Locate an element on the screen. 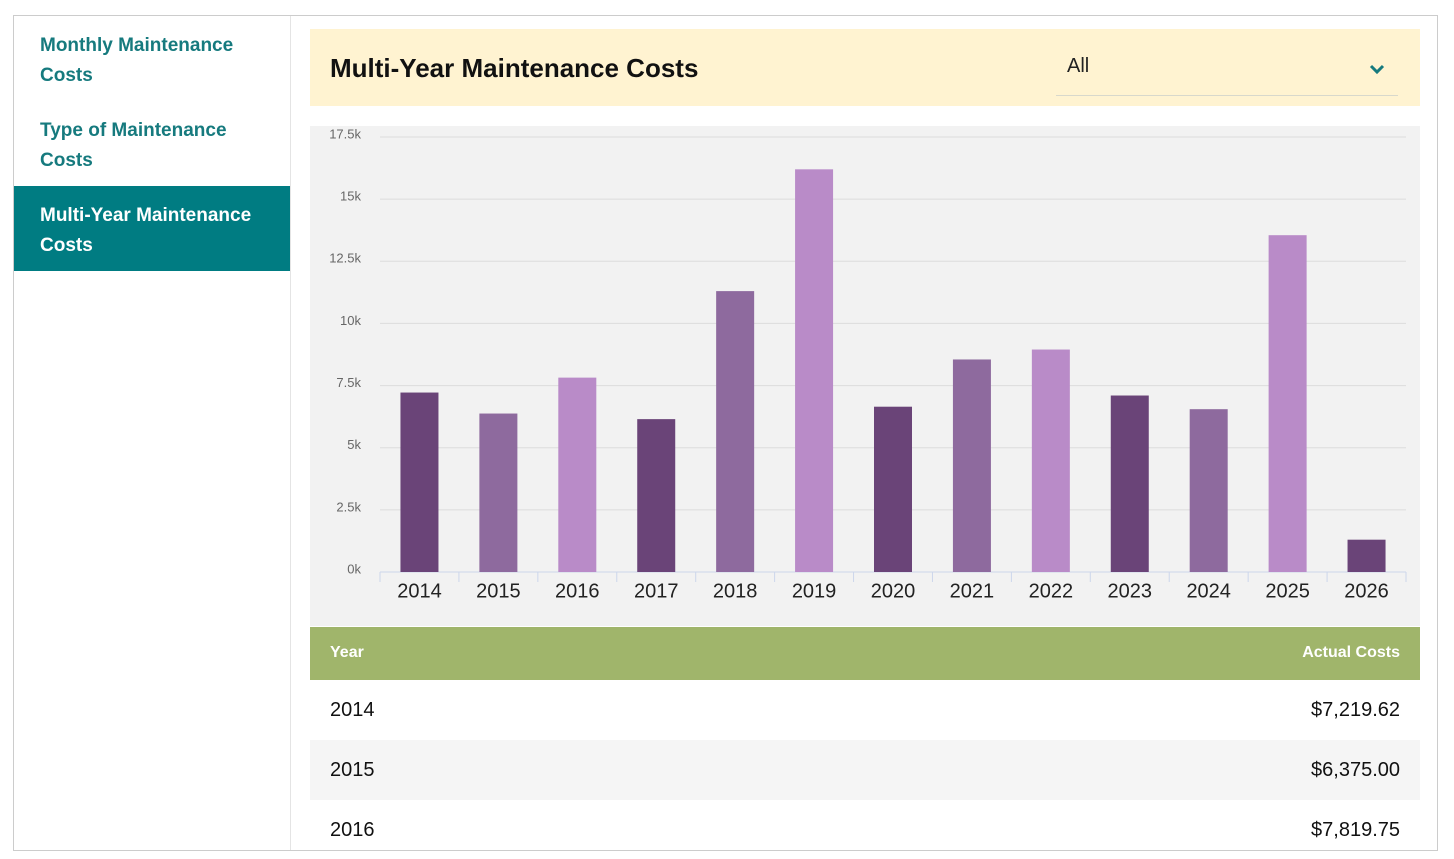 The image size is (1454, 859). dropdown-value: All is located at coordinates (1078, 66).